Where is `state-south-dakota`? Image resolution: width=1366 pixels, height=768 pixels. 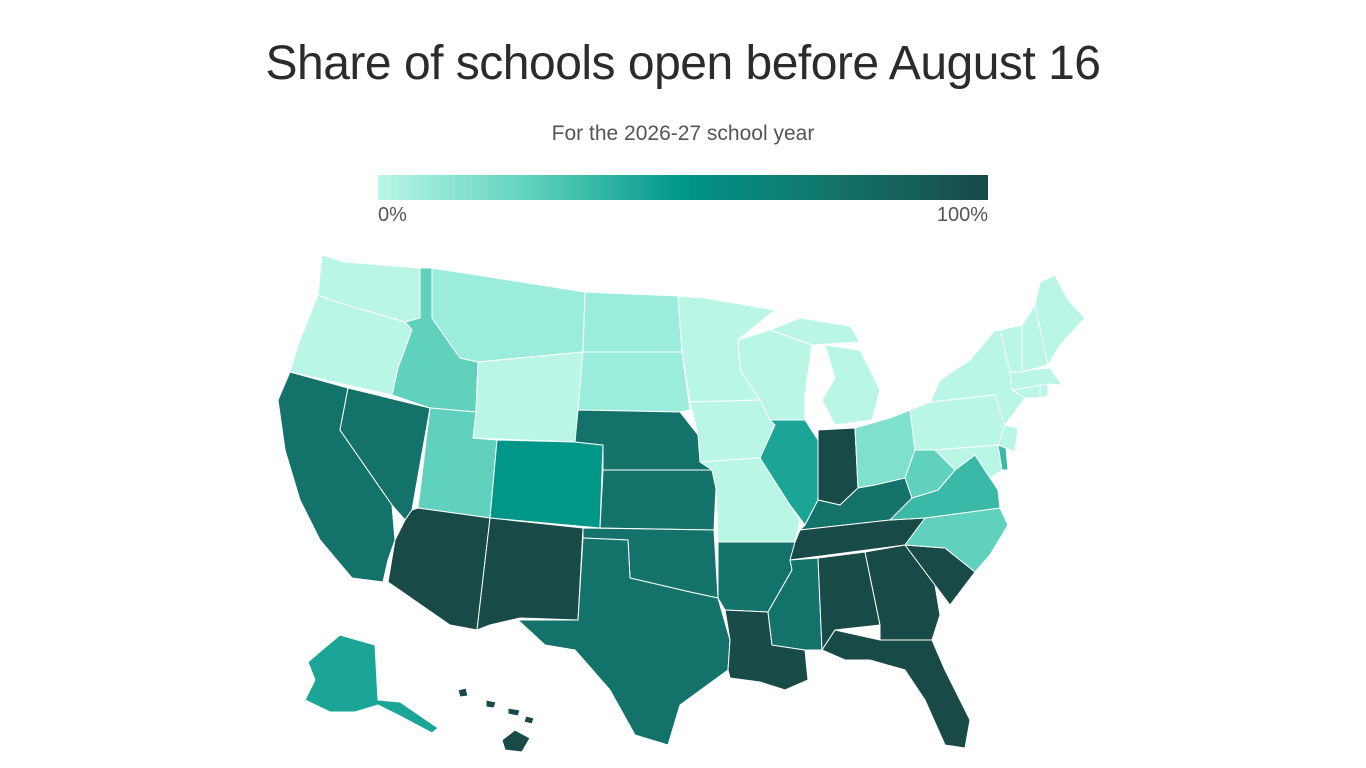
state-south-dakota is located at coordinates (634, 382).